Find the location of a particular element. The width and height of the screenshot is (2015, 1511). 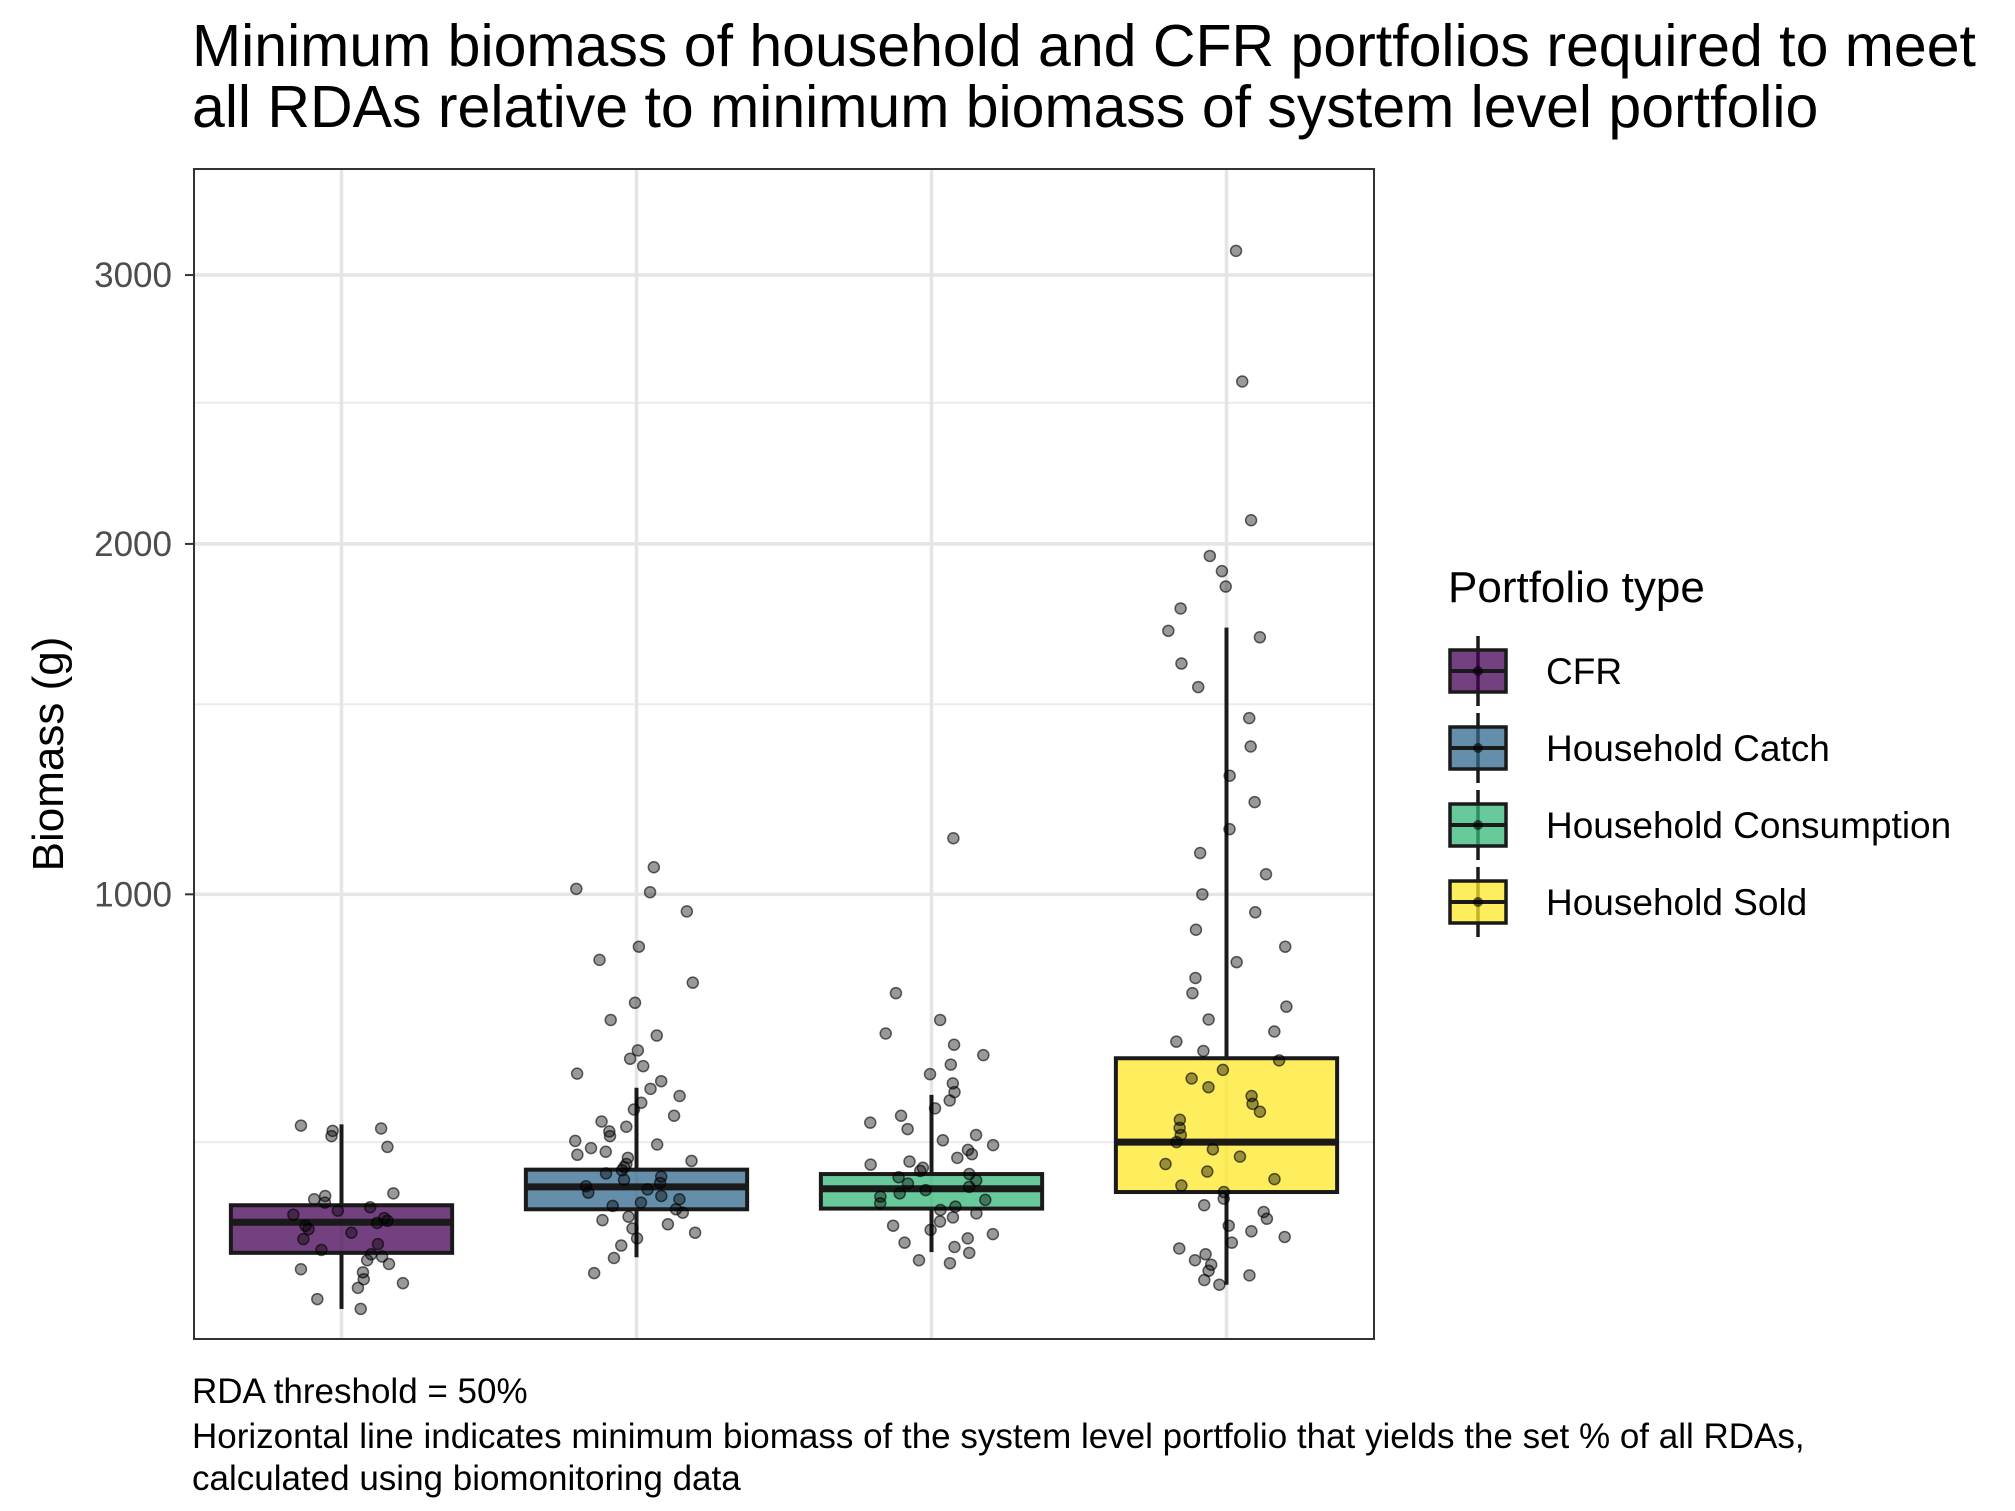

y-tick-label: 2000 is located at coordinates (133, 544).